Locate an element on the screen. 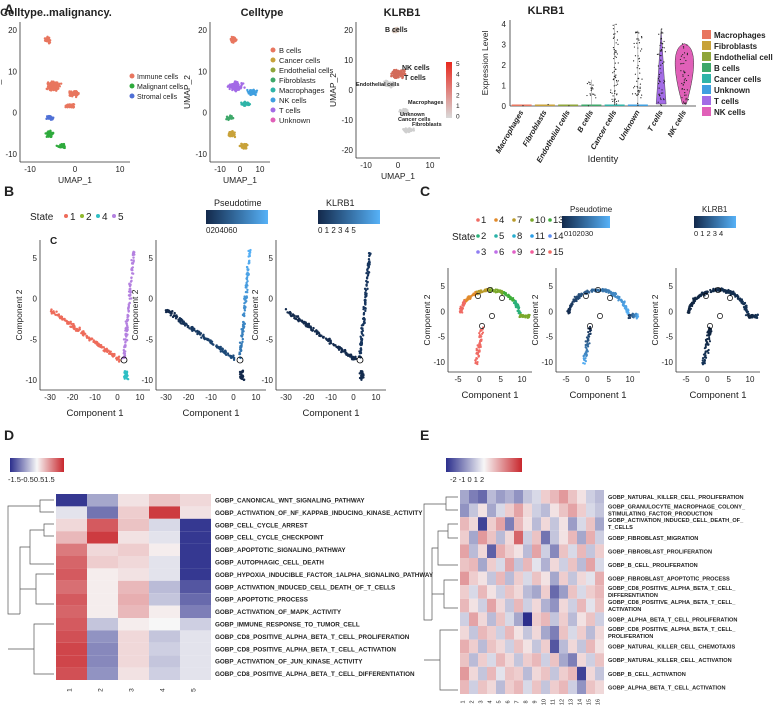 The height and width of the screenshot is (707, 773). umap-klrb1-label-3: Endothelial cells is located at coordinates (377, 85).